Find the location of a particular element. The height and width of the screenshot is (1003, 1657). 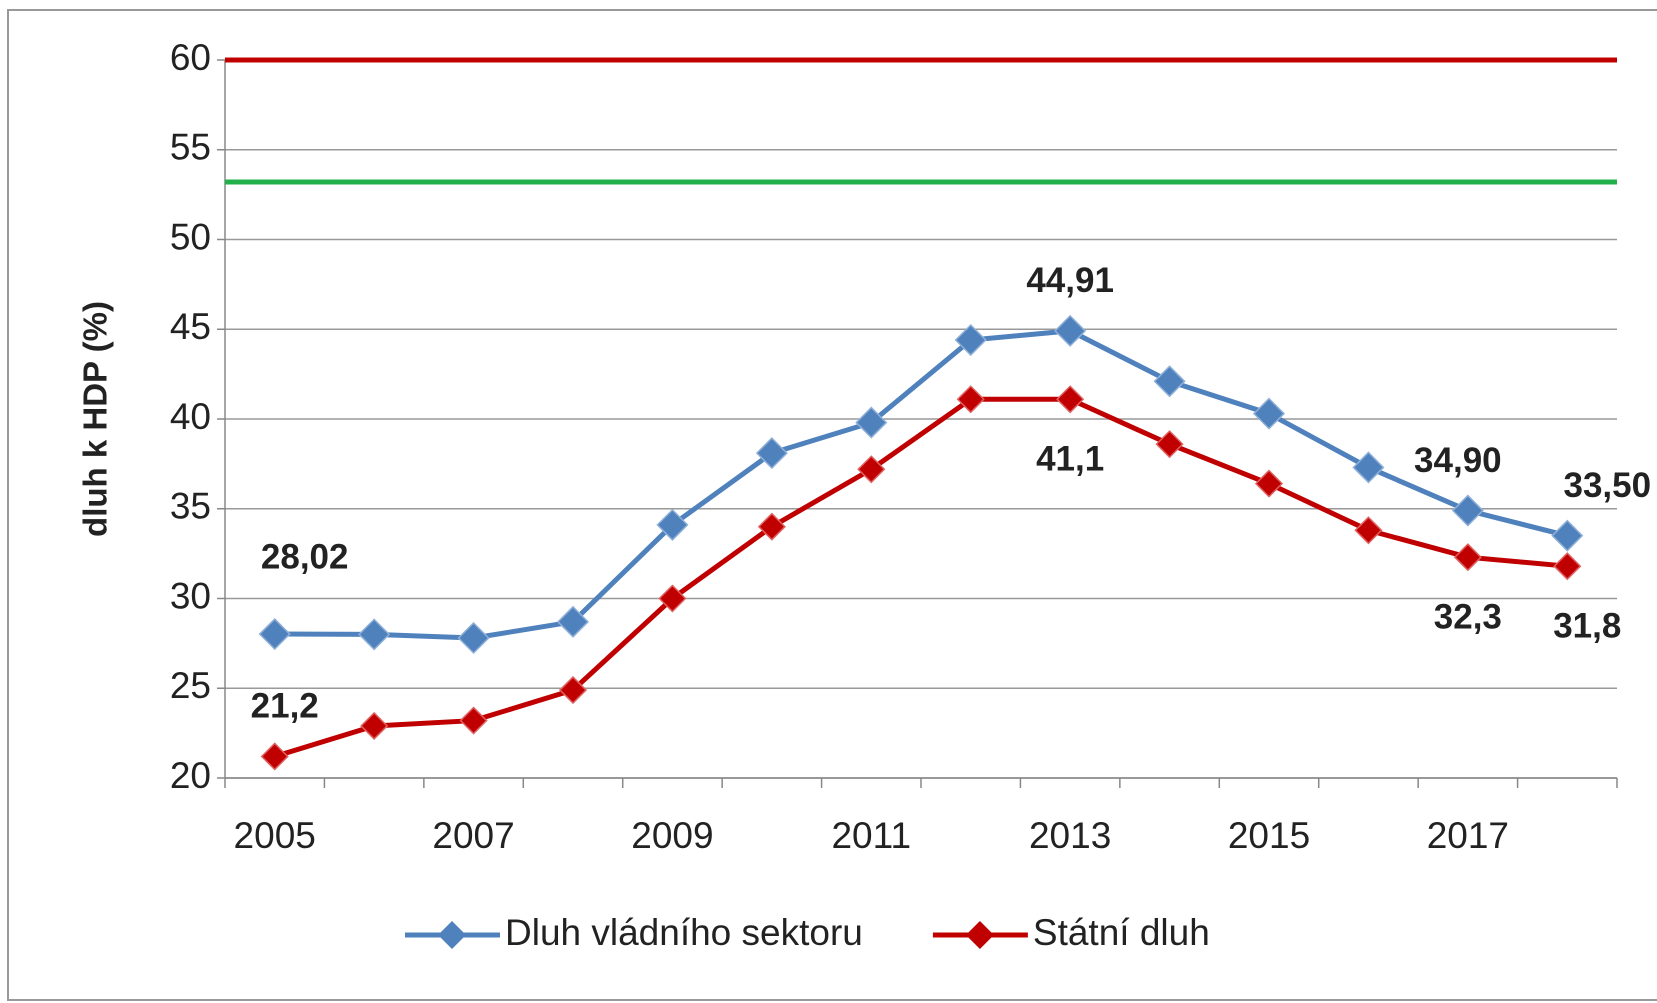

y-tick-label: 50 is located at coordinates (190, 236).